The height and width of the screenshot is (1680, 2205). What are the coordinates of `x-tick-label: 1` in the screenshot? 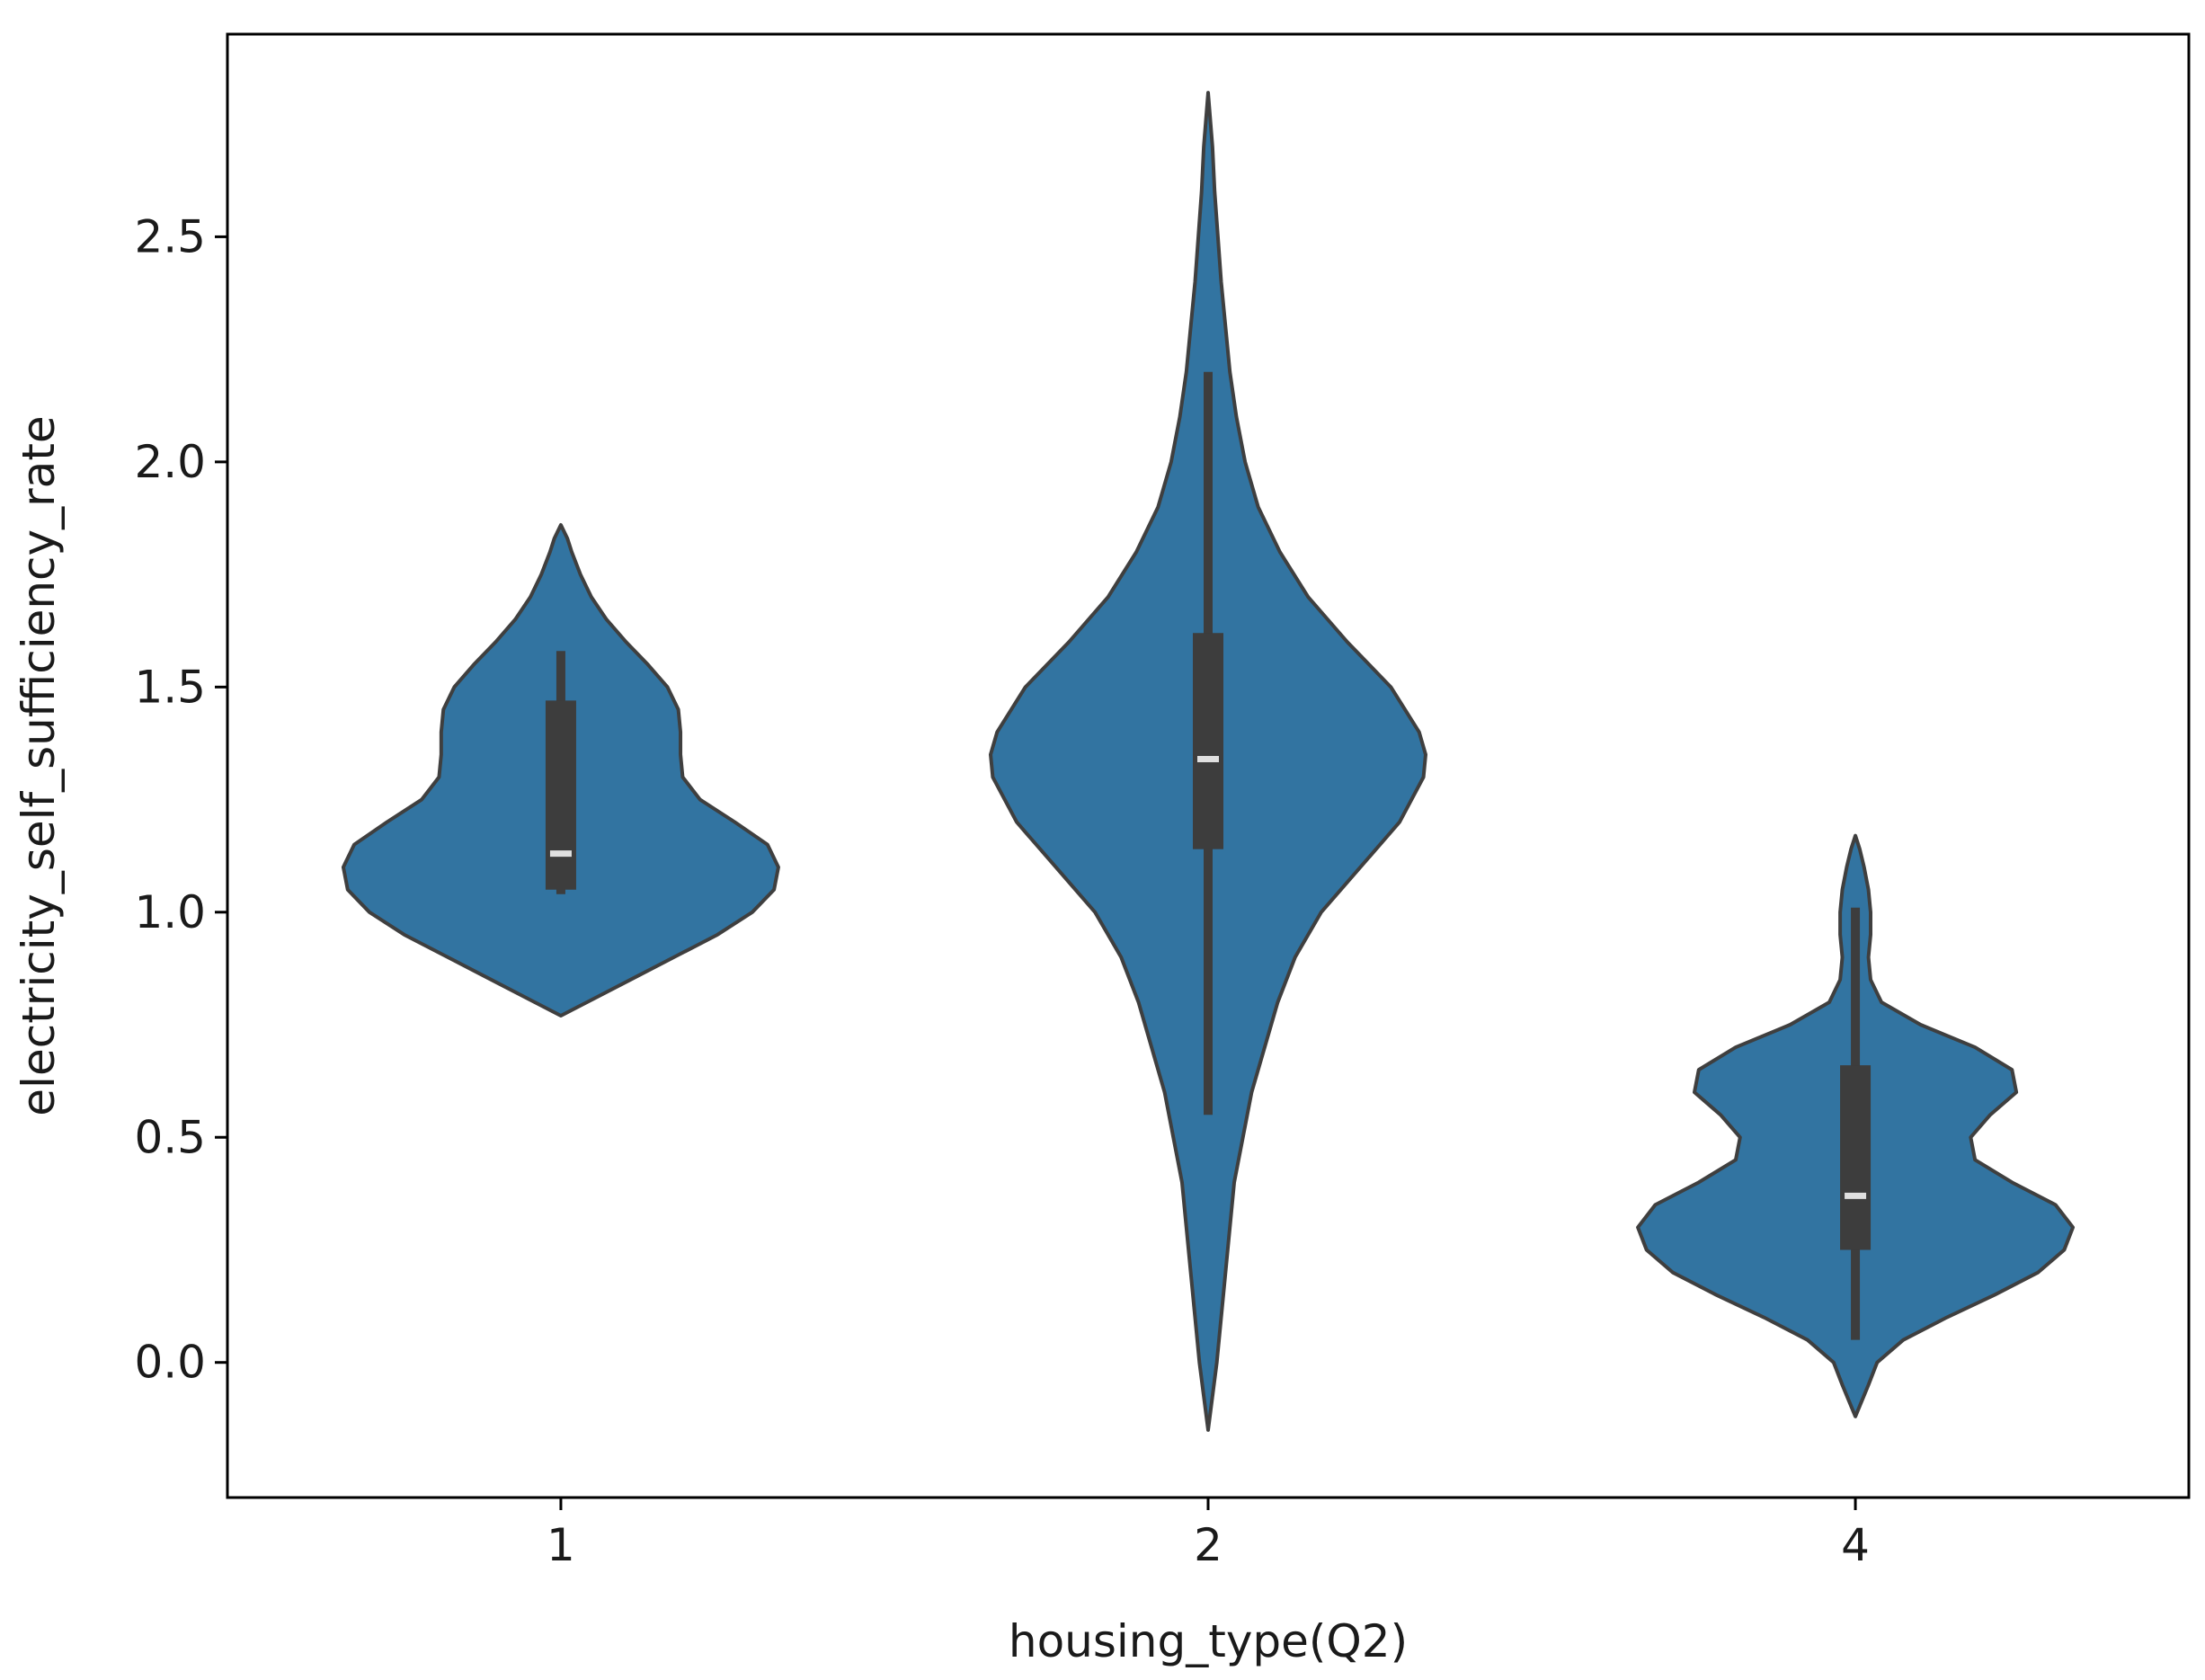 It's located at (561, 1545).